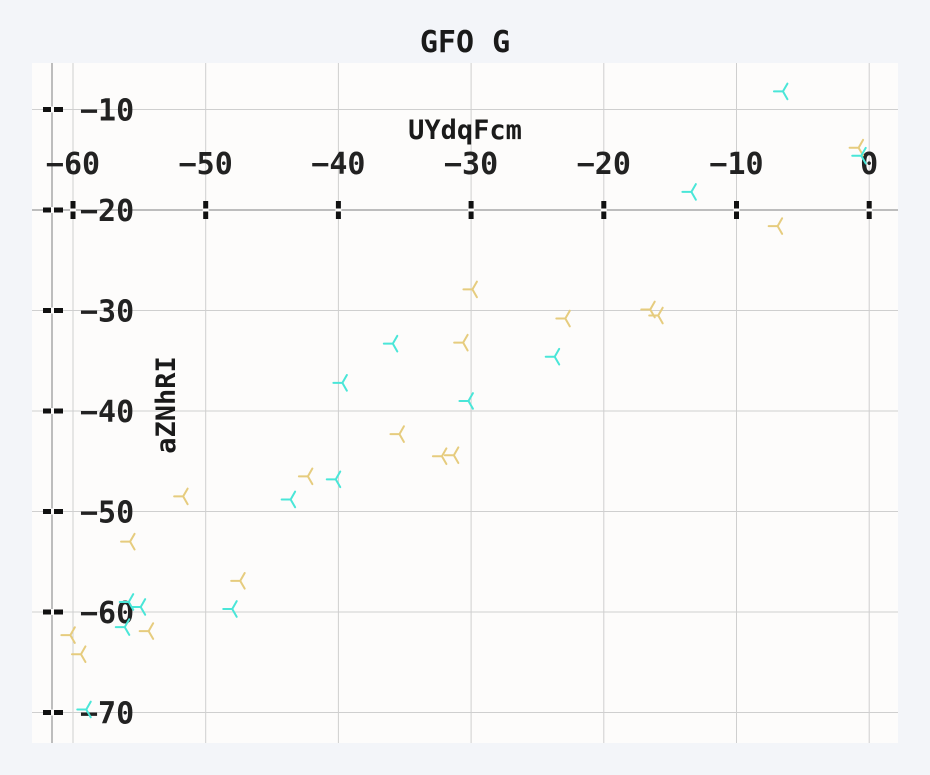 The image size is (930, 775). What do you see at coordinates (604, 164) in the screenshot?
I see `x-tick-label: −20` at bounding box center [604, 164].